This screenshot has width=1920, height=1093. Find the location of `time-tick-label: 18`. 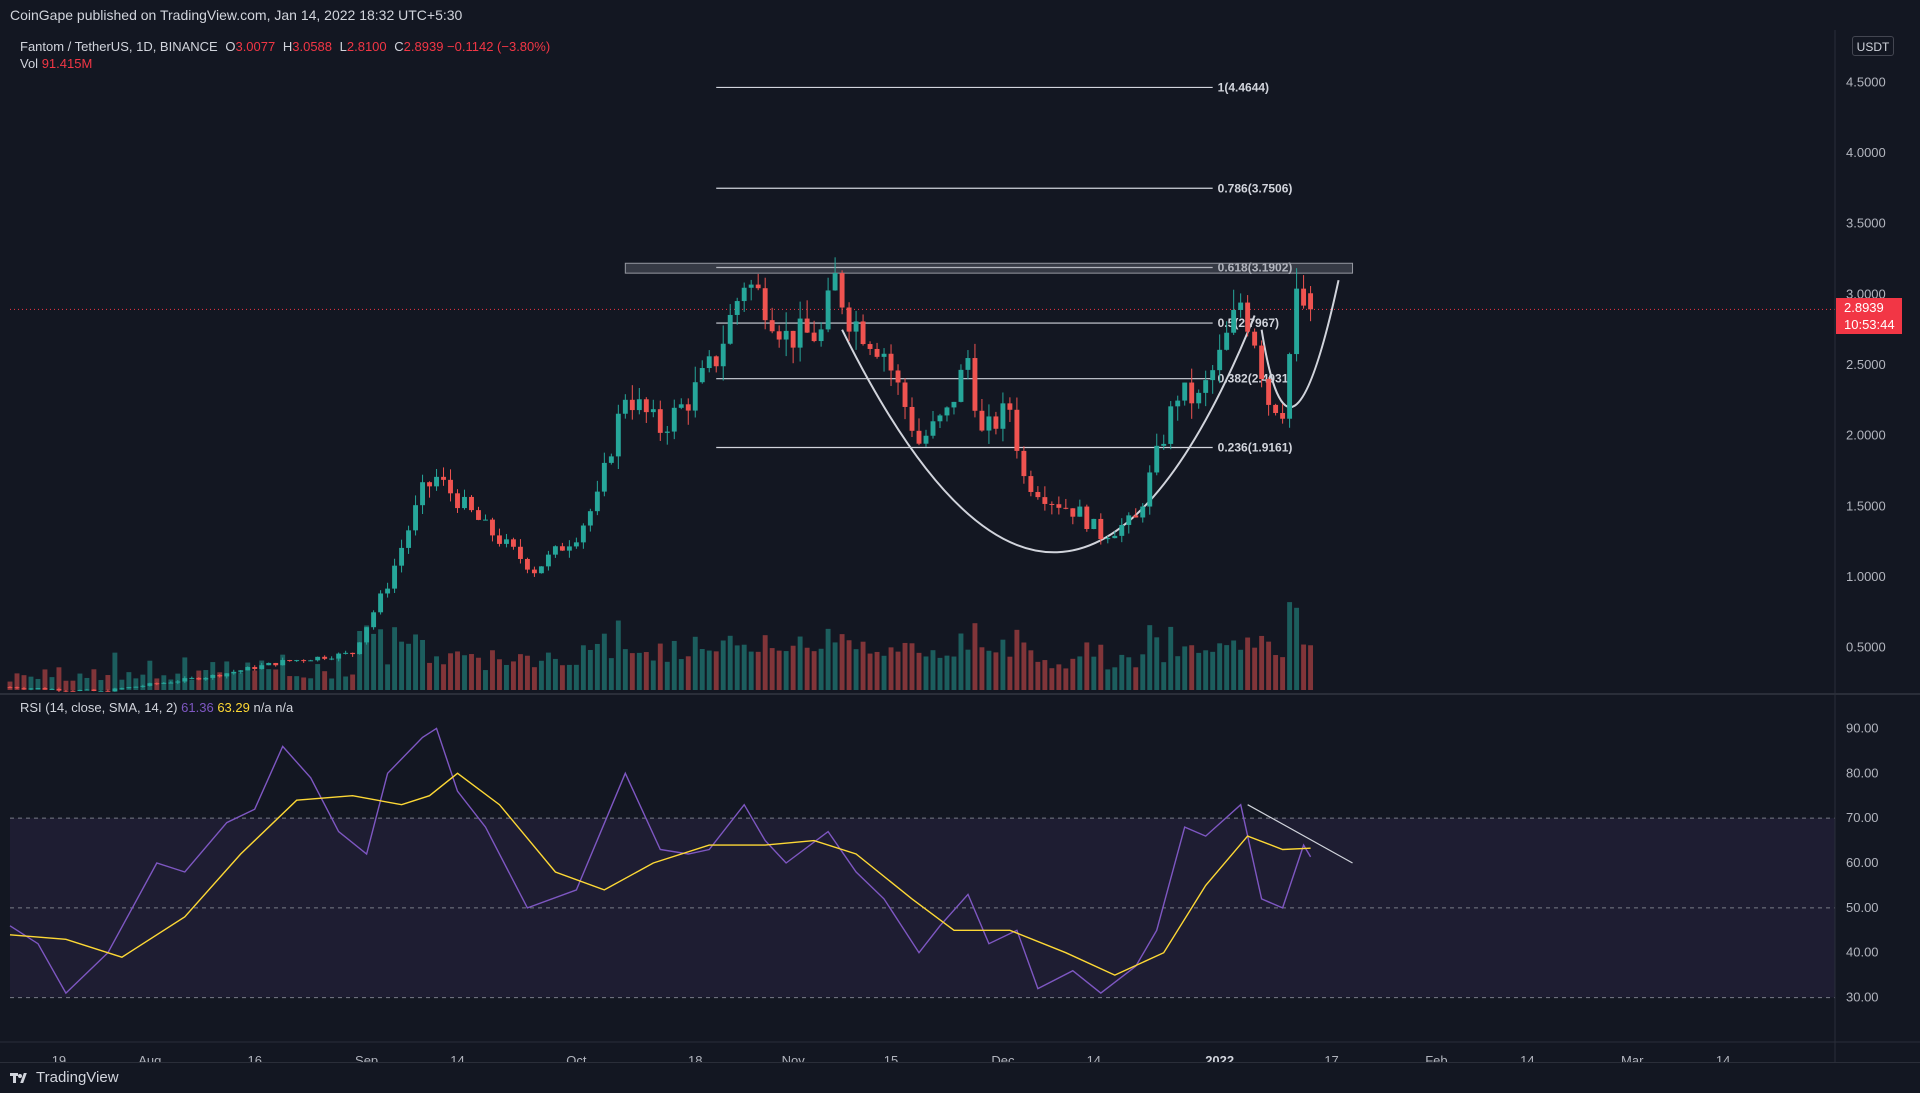

time-tick-label: 18 is located at coordinates (695, 1057).